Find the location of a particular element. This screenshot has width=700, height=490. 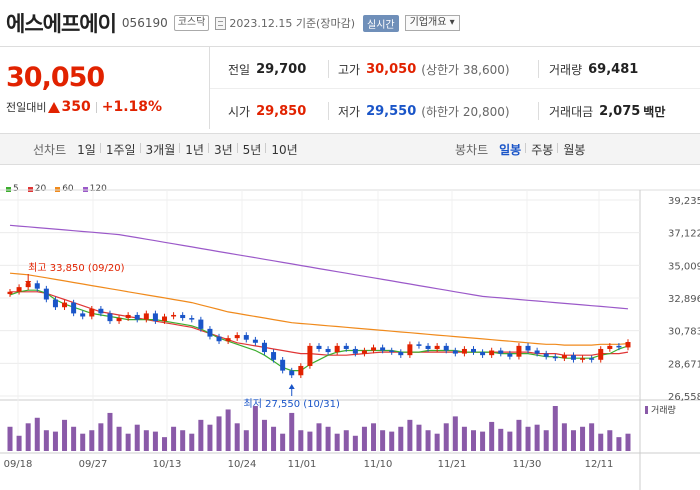

y-tick-label: 32,896 is located at coordinates (684, 299).